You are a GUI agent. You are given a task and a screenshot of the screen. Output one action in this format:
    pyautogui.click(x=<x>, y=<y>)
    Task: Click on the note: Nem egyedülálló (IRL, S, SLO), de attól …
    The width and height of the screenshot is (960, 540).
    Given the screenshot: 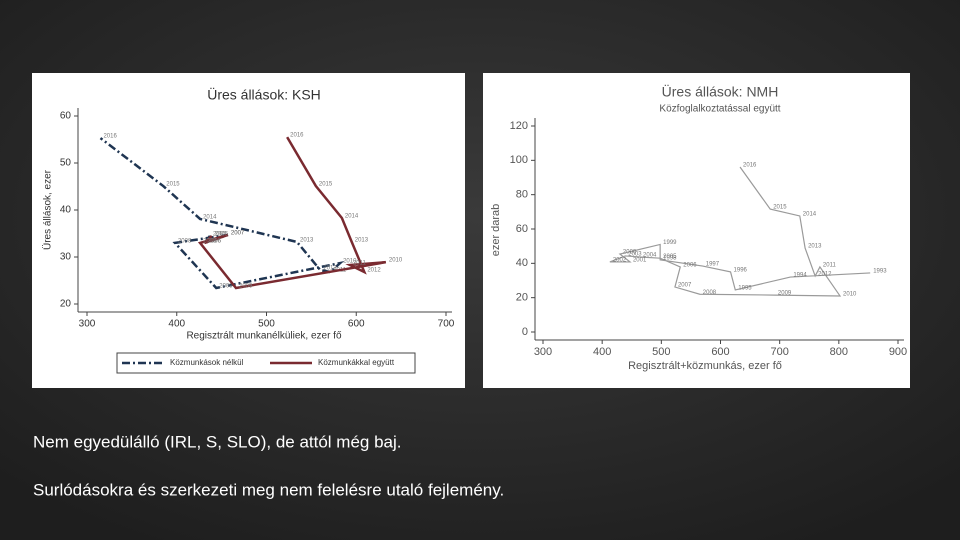 What is the action you would take?
    pyautogui.click(x=217, y=441)
    